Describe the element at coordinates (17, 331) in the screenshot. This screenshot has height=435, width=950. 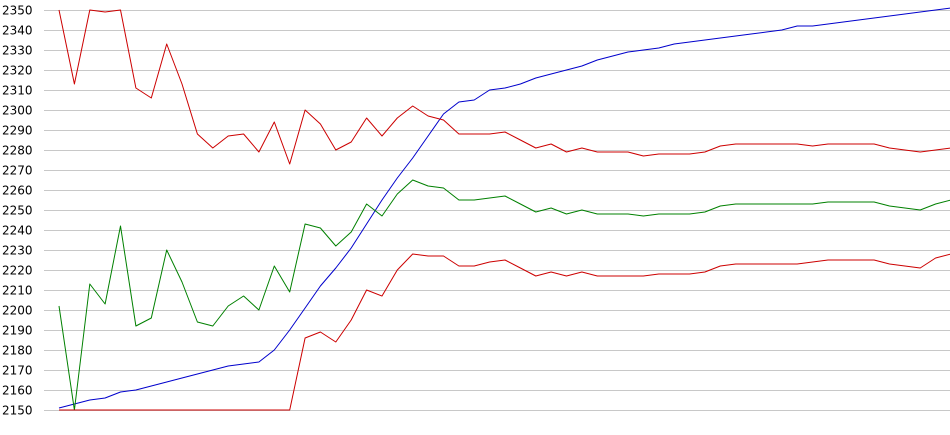
I see `y-tick-label: 2190` at that location.